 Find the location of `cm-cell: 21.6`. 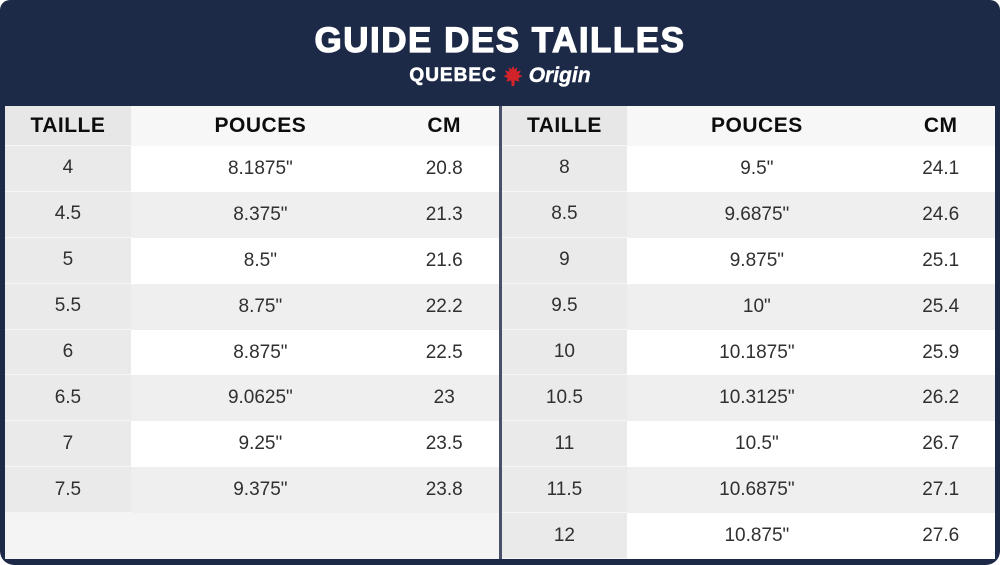

cm-cell: 21.6 is located at coordinates (444, 260).